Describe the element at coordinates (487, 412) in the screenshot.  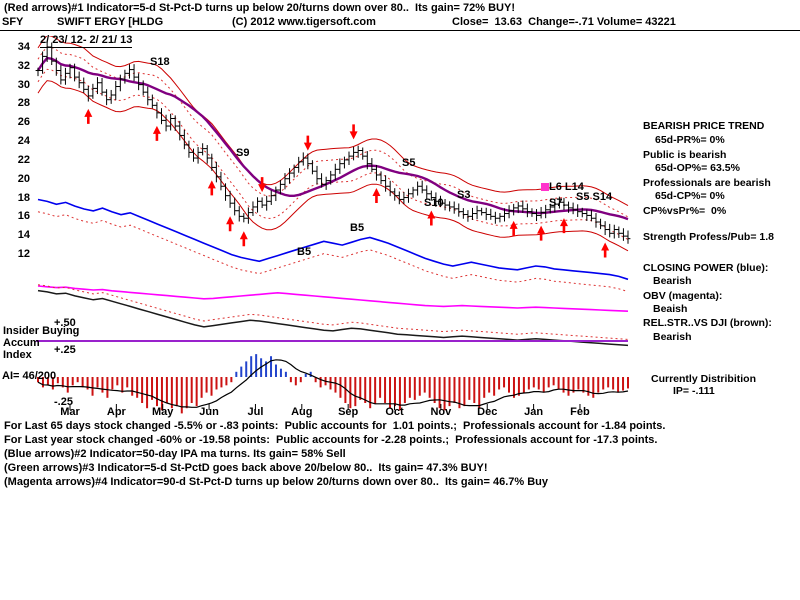
I see `month-label: Dec` at that location.